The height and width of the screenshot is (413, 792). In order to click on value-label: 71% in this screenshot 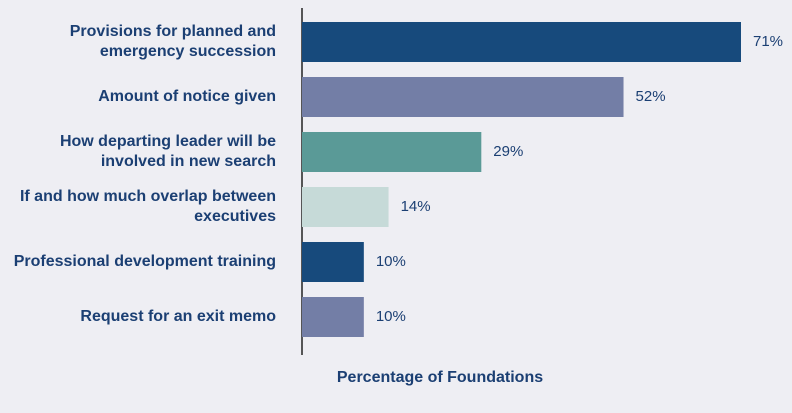, I will do `click(768, 41)`.